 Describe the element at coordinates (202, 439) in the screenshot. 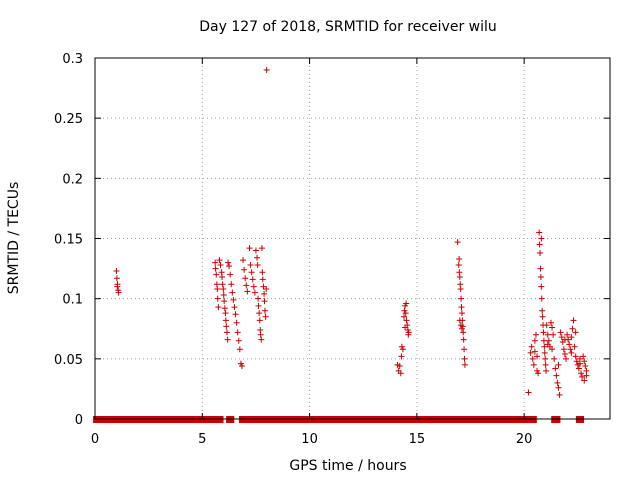

I see `x-tick-label: 5` at that location.